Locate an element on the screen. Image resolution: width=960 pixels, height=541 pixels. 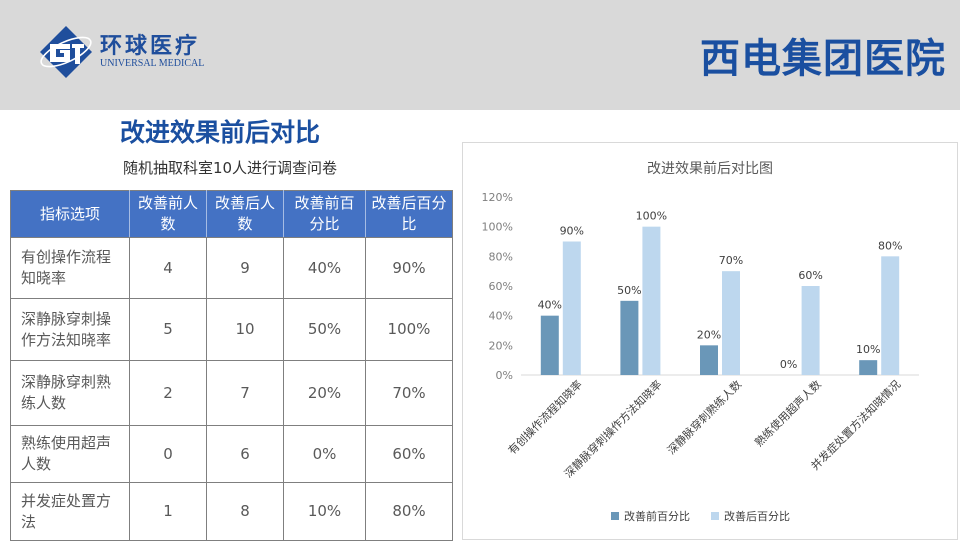
legend-swatch-after is located at coordinates (715, 516).